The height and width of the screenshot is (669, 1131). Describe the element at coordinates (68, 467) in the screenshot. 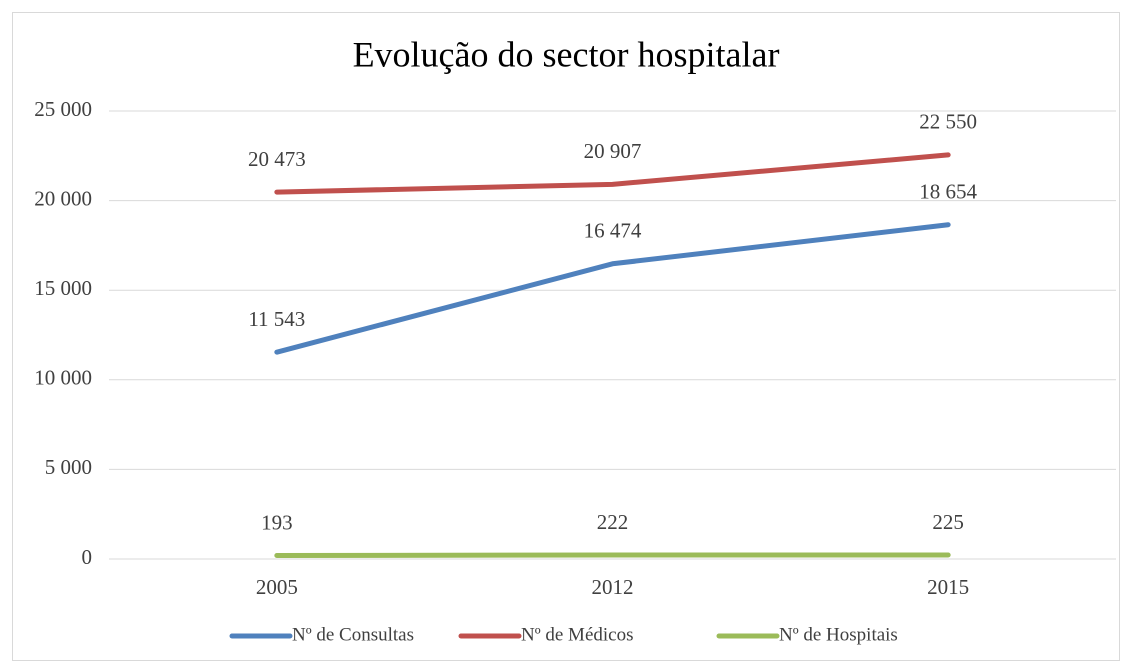

I see `y-tick-label: 5 000` at that location.